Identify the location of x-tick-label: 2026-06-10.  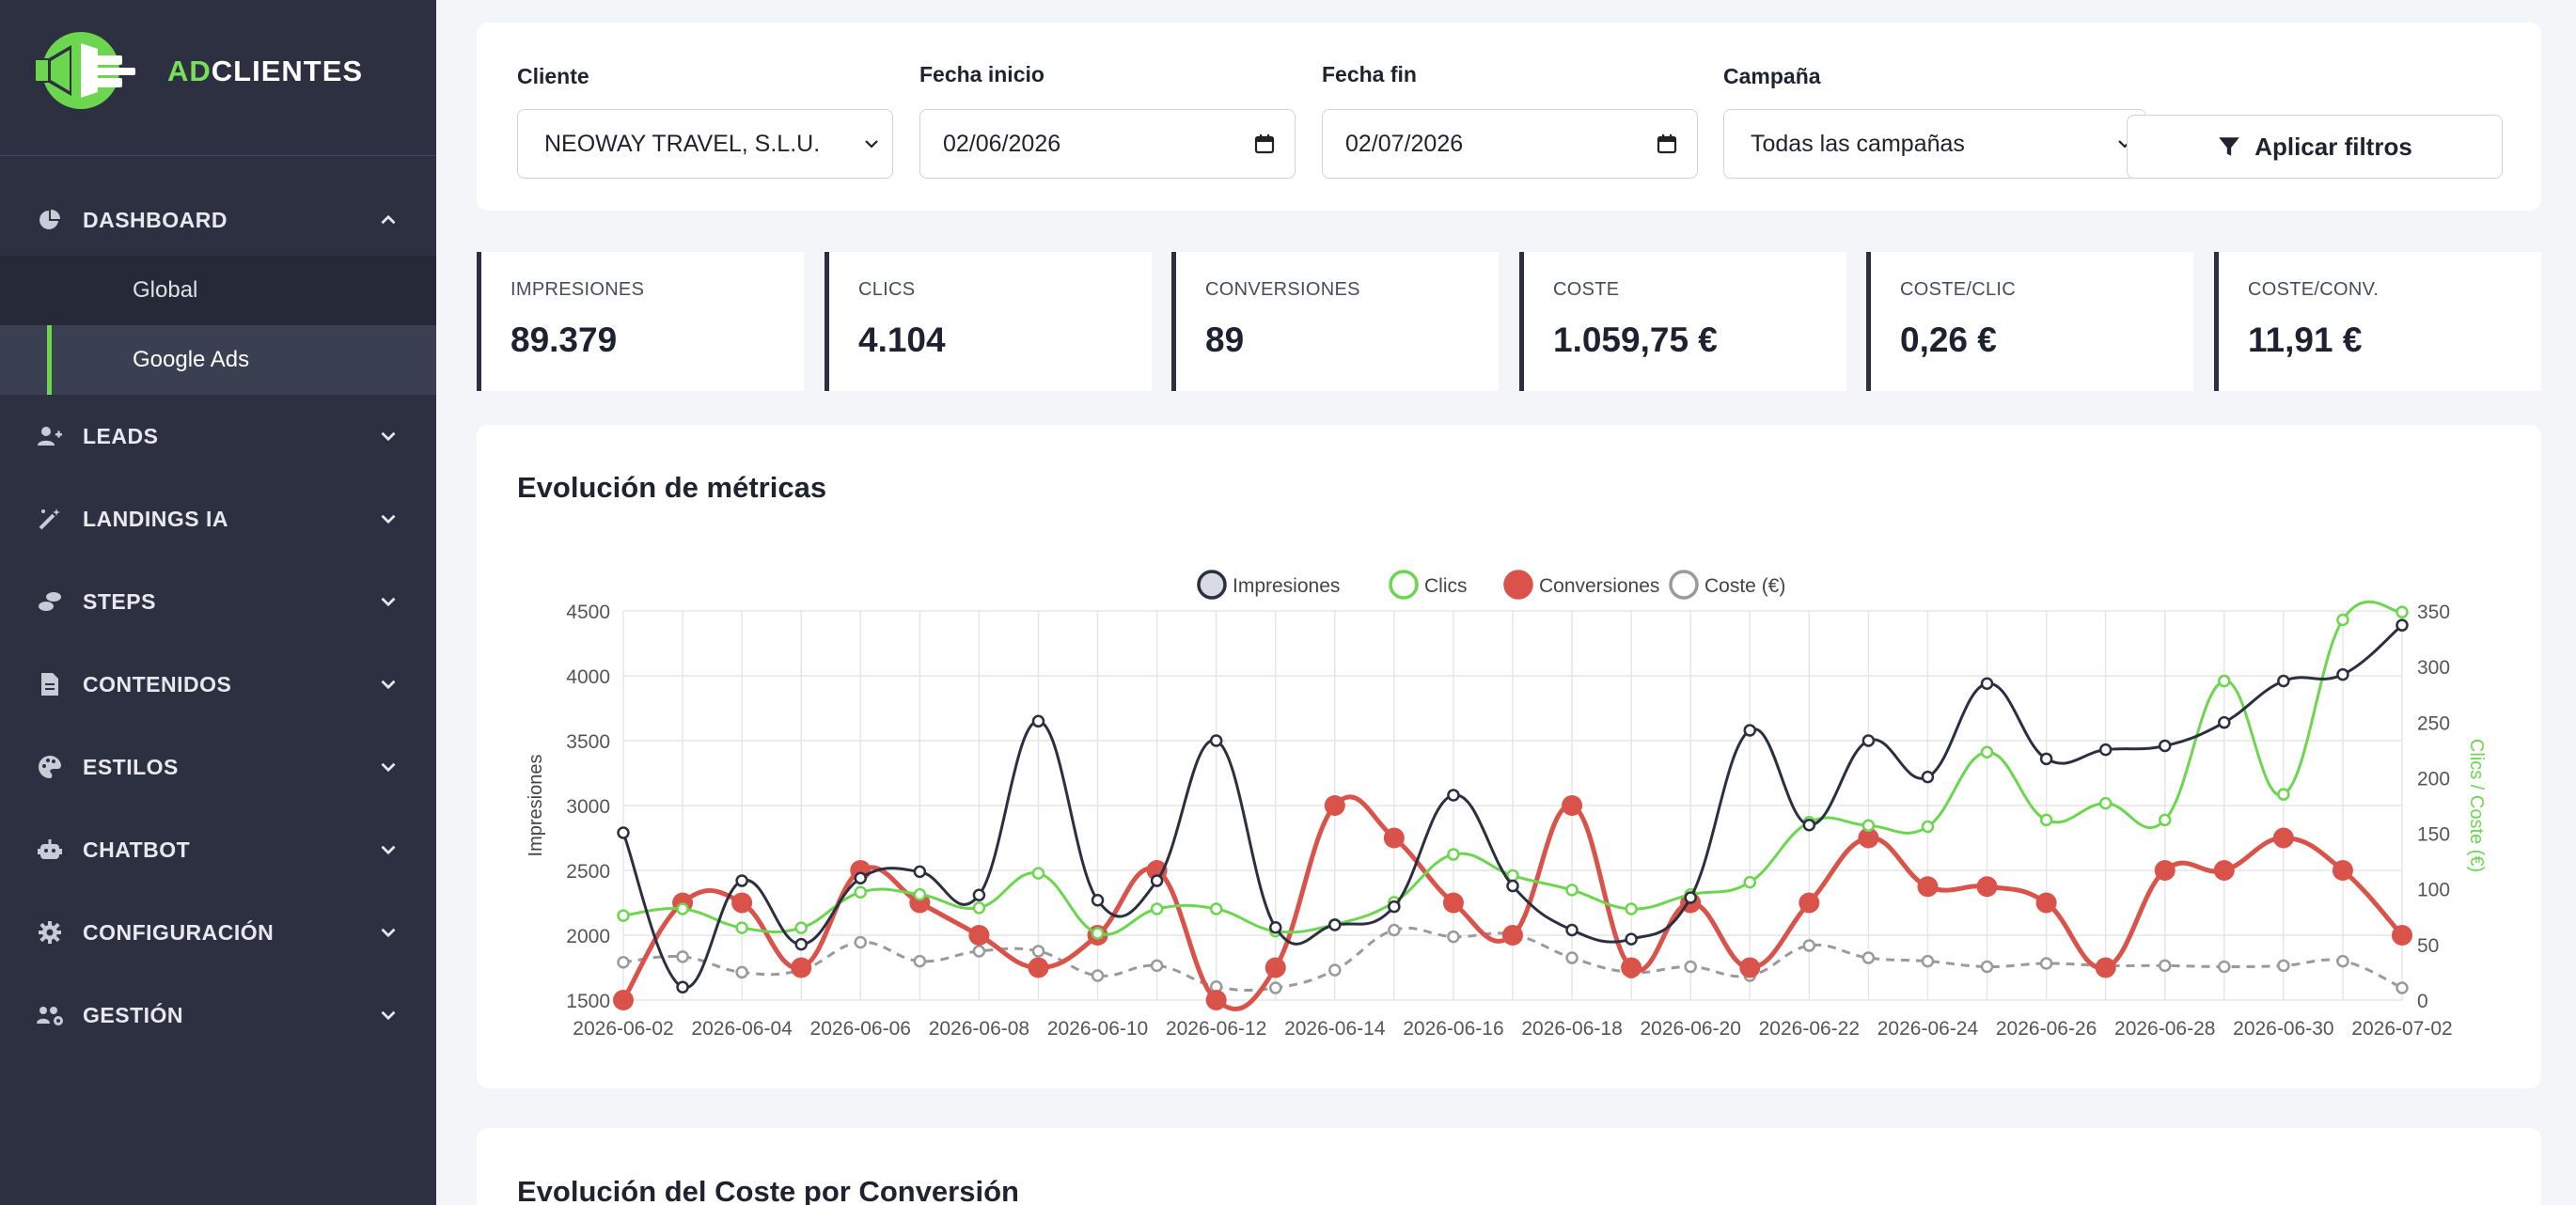
(1098, 1029).